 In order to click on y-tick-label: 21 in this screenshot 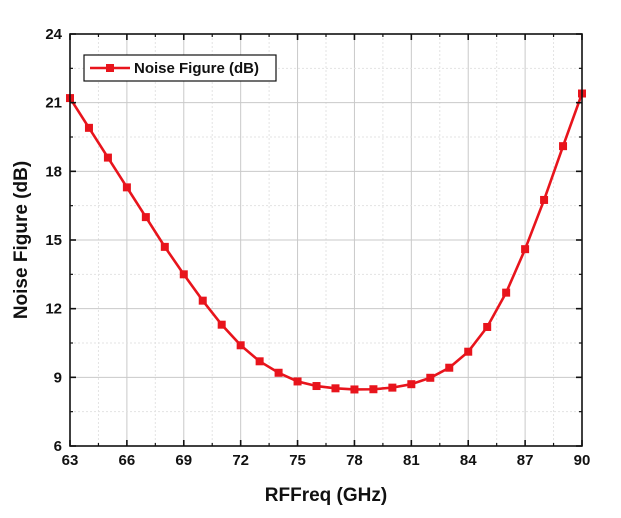, I will do `click(53, 103)`.